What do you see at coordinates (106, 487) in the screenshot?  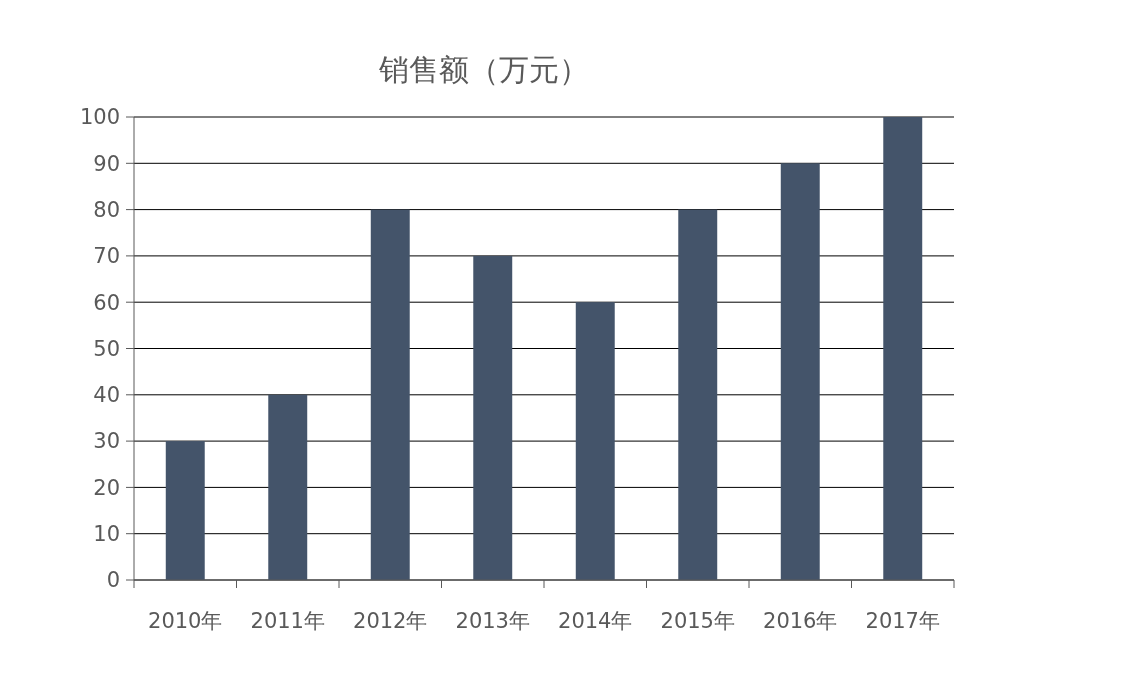 I see `y-tick-label: 20` at bounding box center [106, 487].